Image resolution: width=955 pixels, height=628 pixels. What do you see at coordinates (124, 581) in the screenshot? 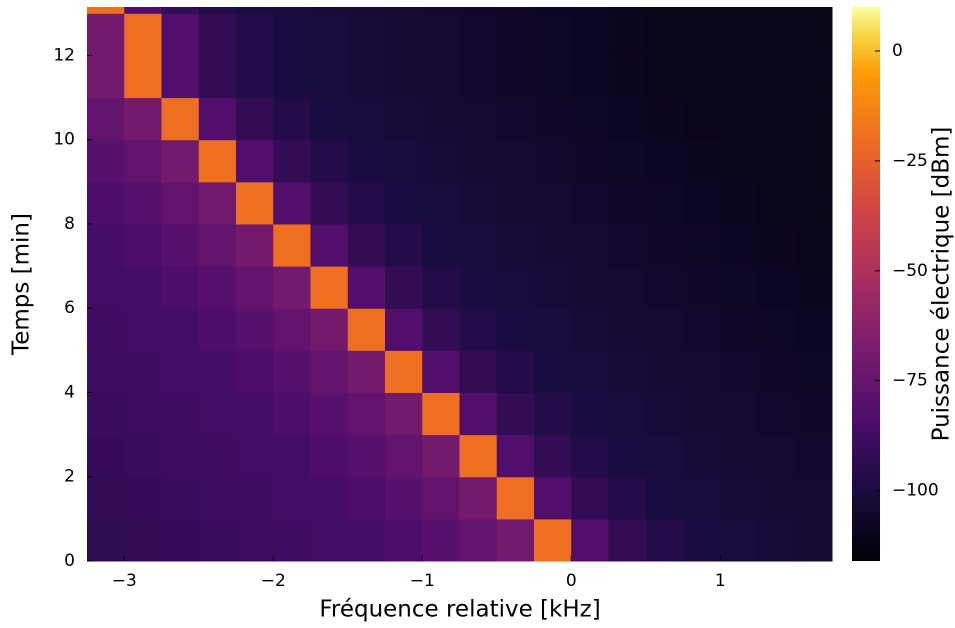
I see `x-tick-label: −3` at bounding box center [124, 581].